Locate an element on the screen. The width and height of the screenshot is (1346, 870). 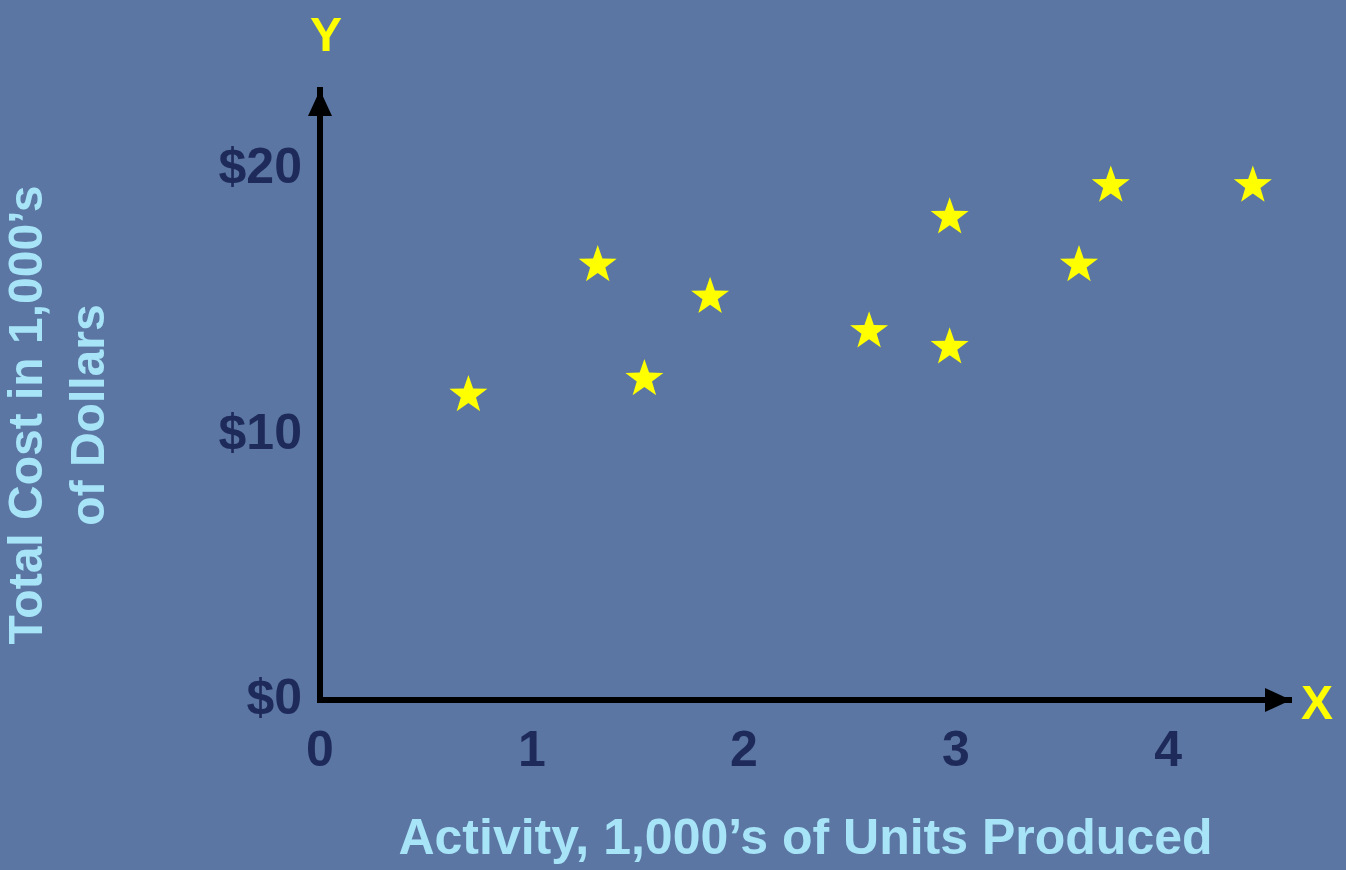
y-tick-label: $10 is located at coordinates (260, 431).